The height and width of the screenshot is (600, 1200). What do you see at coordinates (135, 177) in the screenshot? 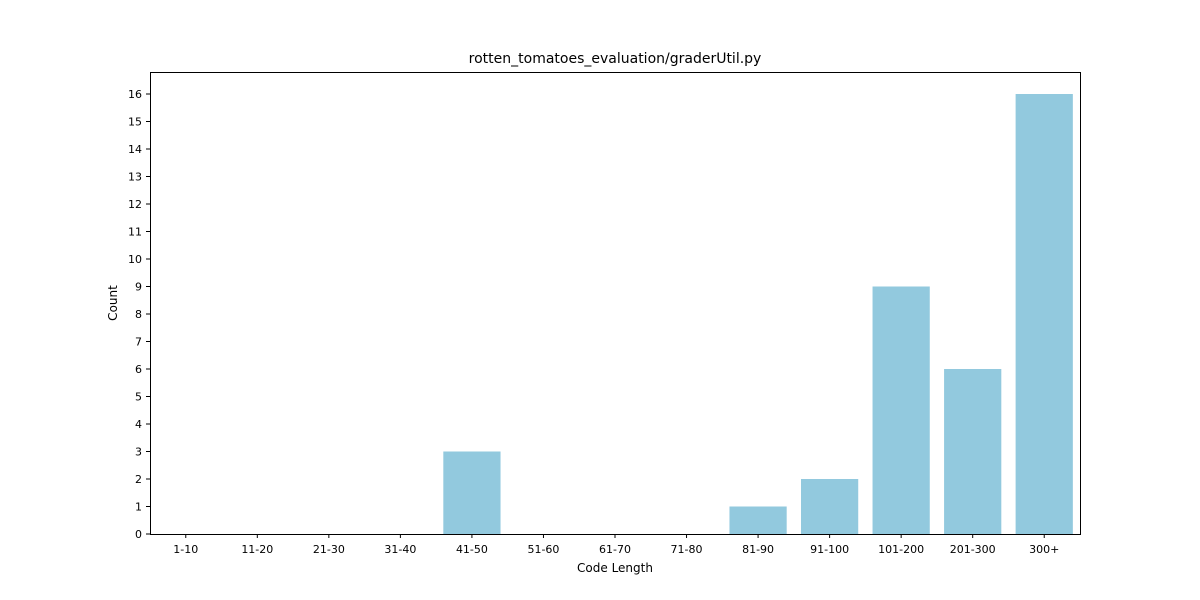
I see `y-tick-label: 13` at bounding box center [135, 177].